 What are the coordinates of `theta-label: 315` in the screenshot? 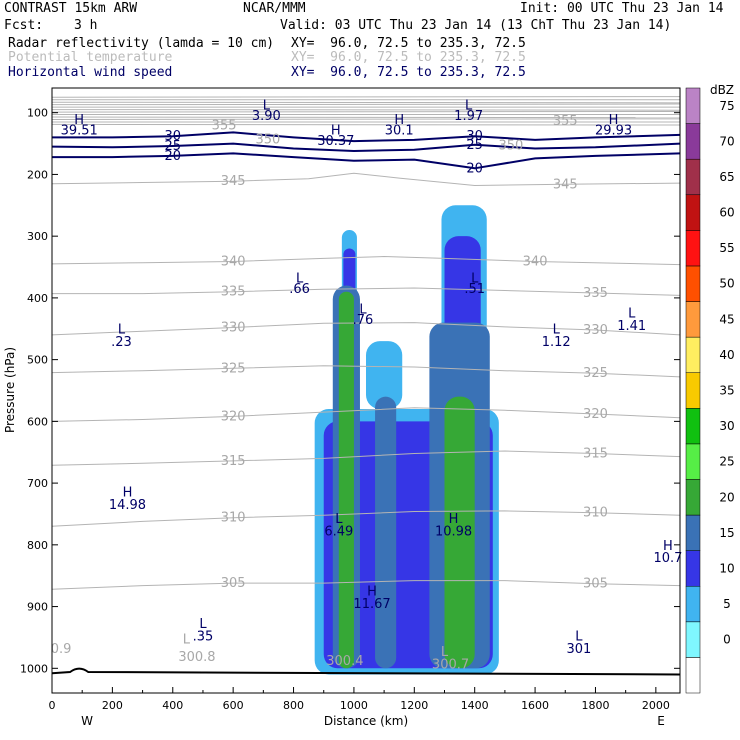 It's located at (595, 453).